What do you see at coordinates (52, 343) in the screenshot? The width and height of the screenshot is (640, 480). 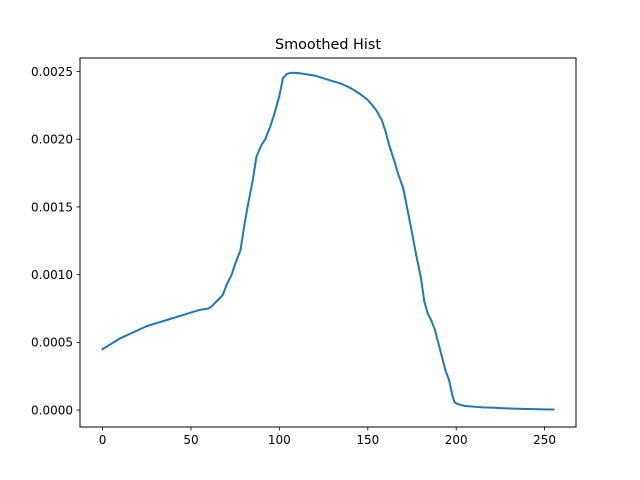 I see `y-tick-label: 0.0005` at bounding box center [52, 343].